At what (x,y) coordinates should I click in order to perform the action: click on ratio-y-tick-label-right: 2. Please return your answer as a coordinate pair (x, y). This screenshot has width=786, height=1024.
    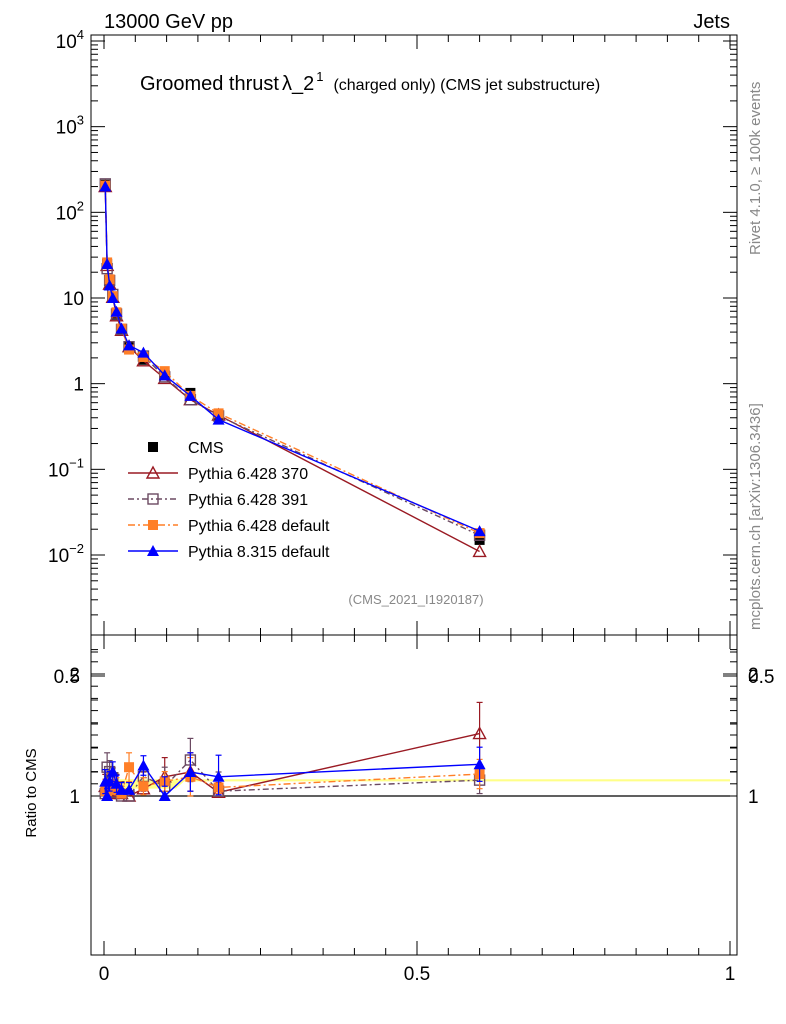
    Looking at the image, I should click on (753, 675).